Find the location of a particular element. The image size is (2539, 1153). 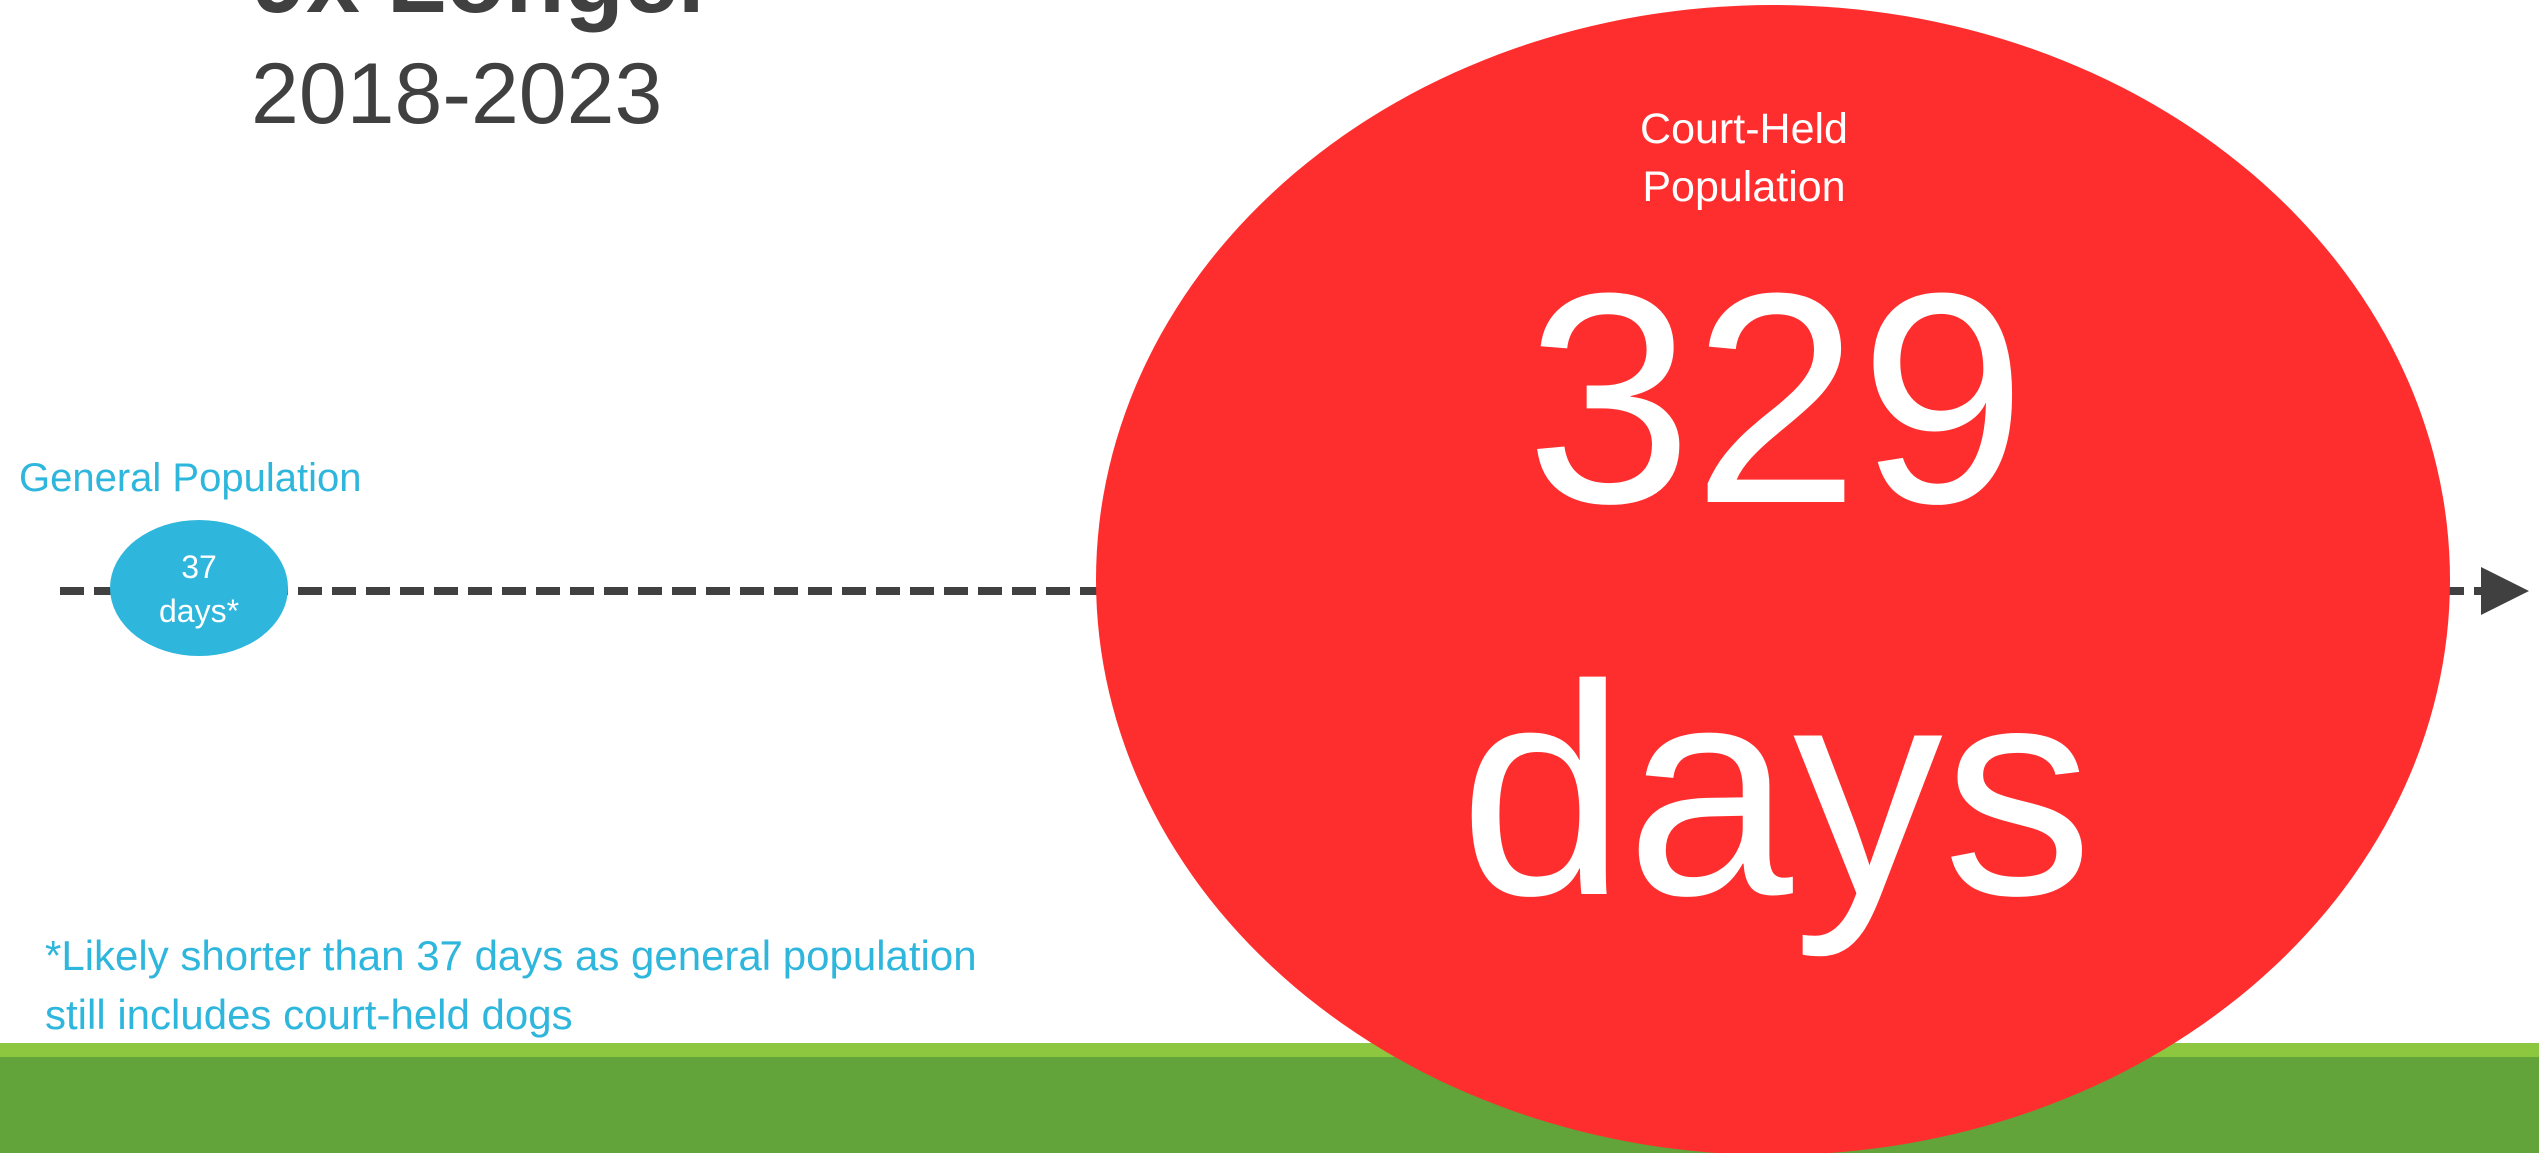

general-label: General Population is located at coordinates (190, 478).